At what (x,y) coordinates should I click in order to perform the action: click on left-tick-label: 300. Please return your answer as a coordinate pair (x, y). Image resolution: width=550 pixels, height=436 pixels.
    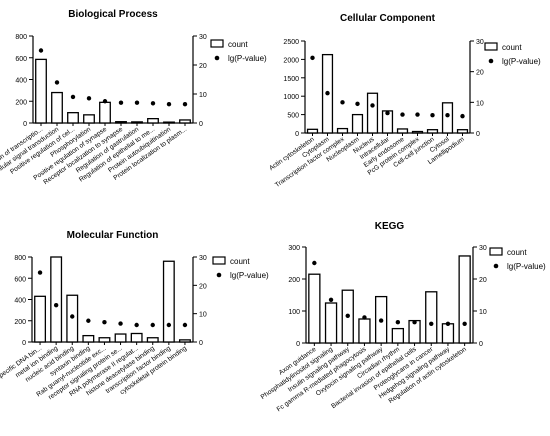
    Looking at the image, I should click on (294, 248).